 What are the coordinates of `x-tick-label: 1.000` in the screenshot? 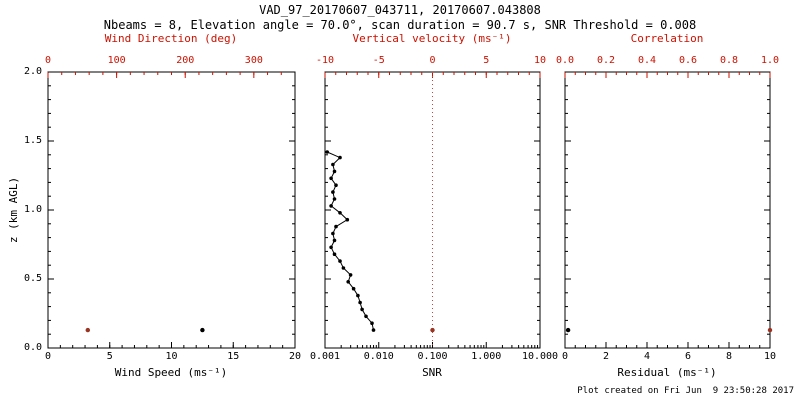 It's located at (486, 356).